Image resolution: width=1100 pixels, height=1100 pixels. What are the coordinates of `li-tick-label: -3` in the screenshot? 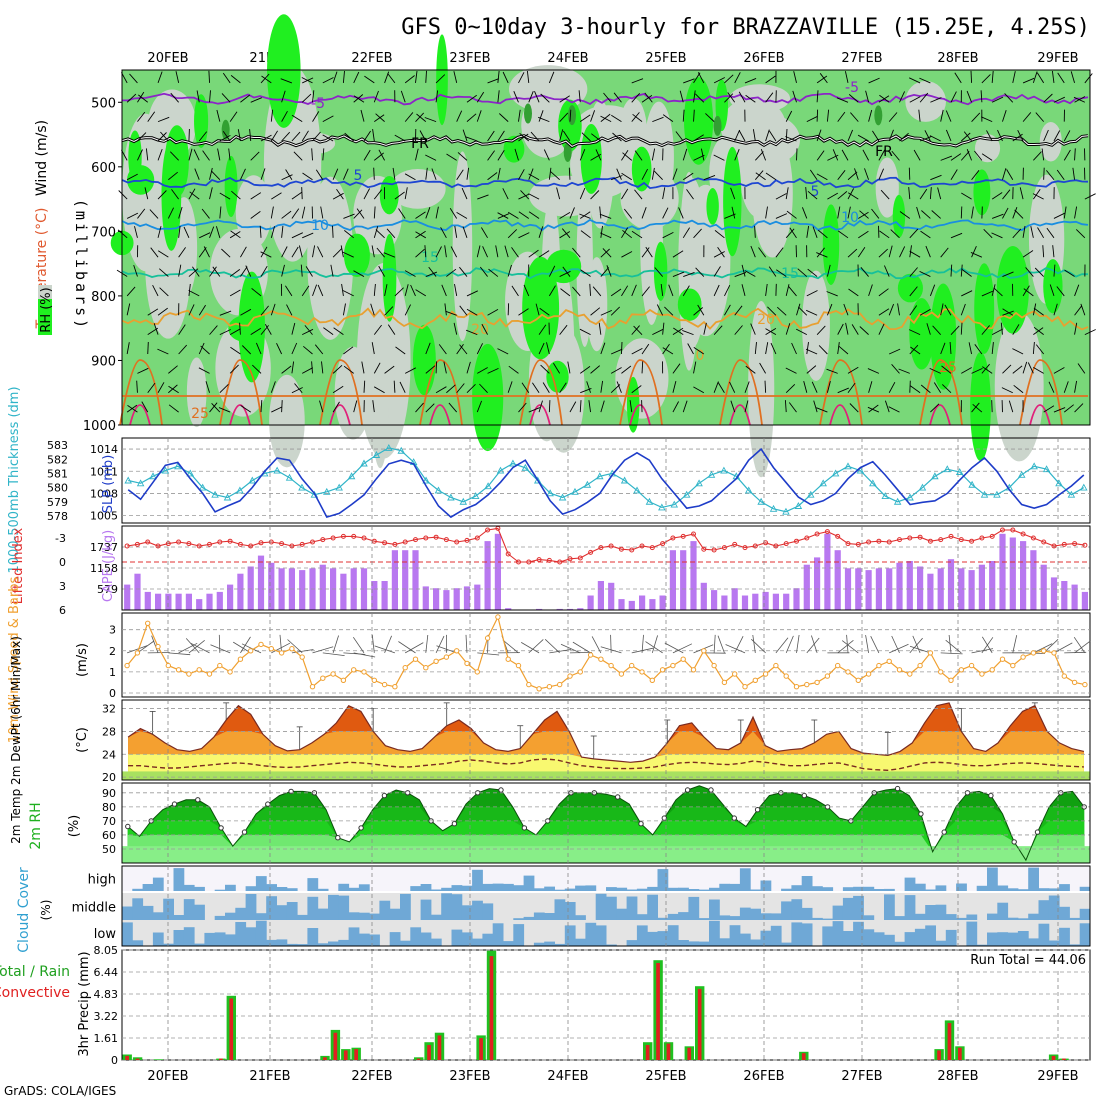 It's located at (60, 538).